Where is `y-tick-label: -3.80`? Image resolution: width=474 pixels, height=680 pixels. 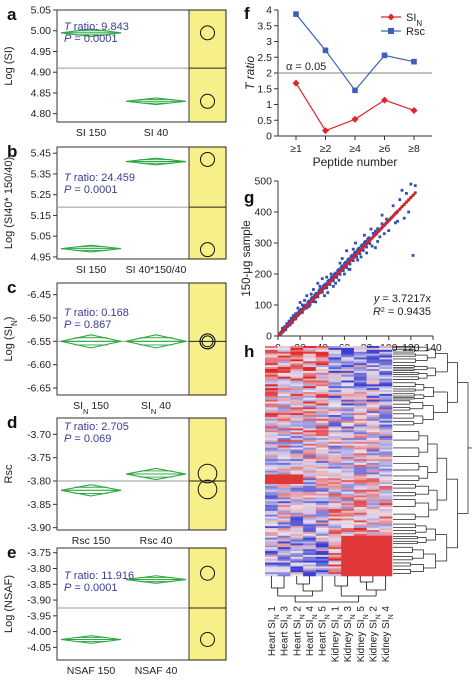 y-tick-label: -3.80 is located at coordinates (39, 569).